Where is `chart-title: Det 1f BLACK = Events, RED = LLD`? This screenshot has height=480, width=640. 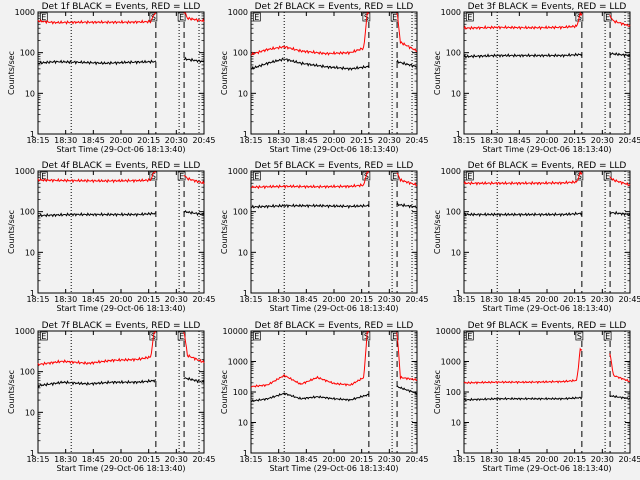 chart-title: Det 1f BLACK = Events, RED = LLD is located at coordinates (121, 7).